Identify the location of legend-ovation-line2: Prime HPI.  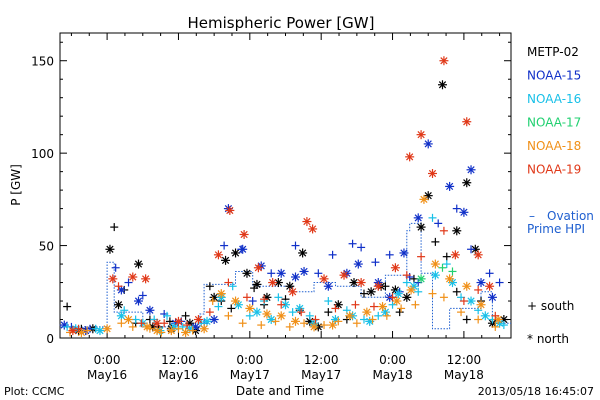
(556, 229).